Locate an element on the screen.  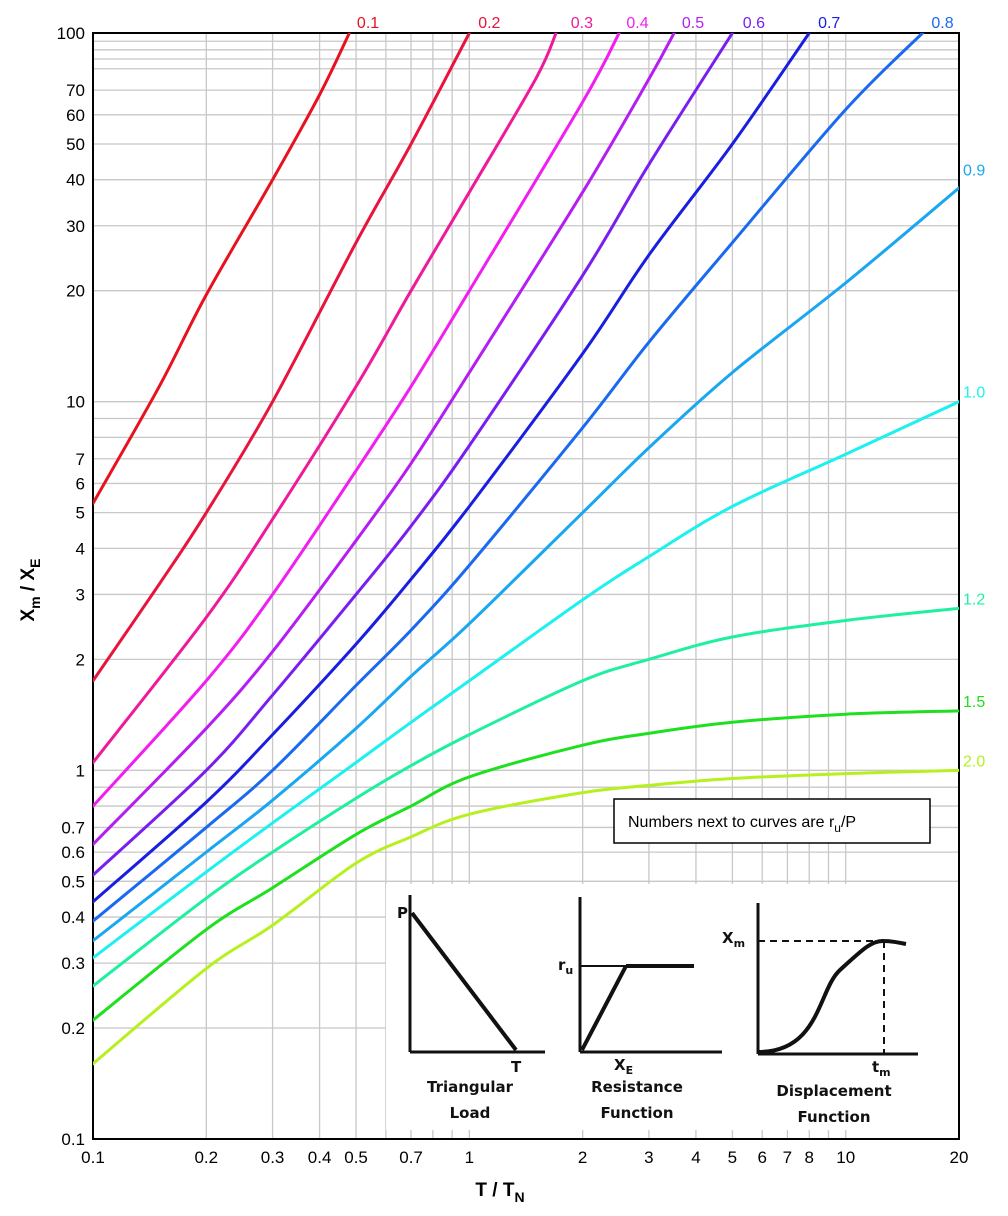
x-tick-label: 0.1 is located at coordinates (93, 1157).